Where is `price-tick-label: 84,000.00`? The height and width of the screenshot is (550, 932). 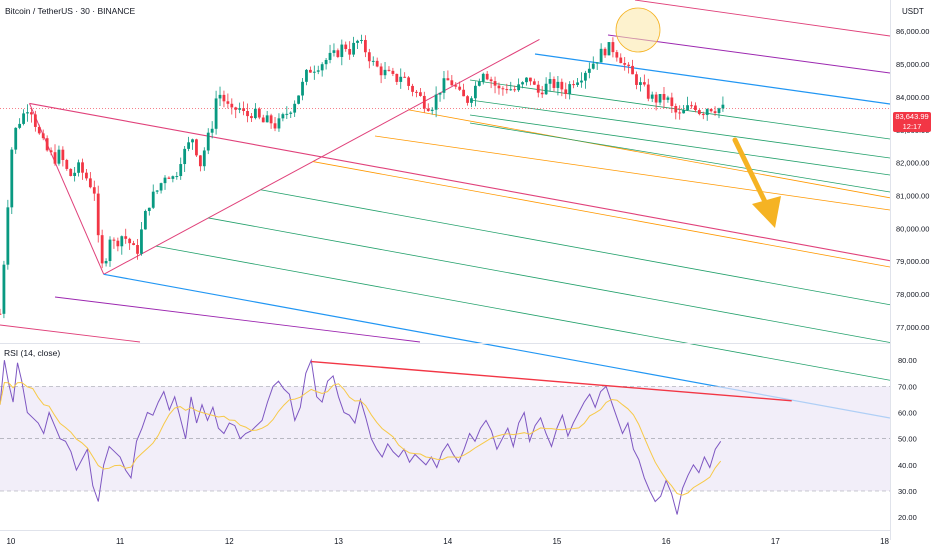
price-tick-label: 84,000.00 is located at coordinates (912, 97).